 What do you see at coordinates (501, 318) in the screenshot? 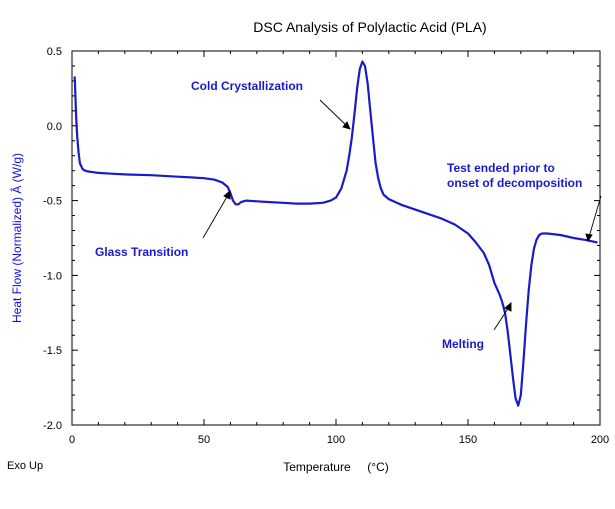
I see `melting-arrow` at bounding box center [501, 318].